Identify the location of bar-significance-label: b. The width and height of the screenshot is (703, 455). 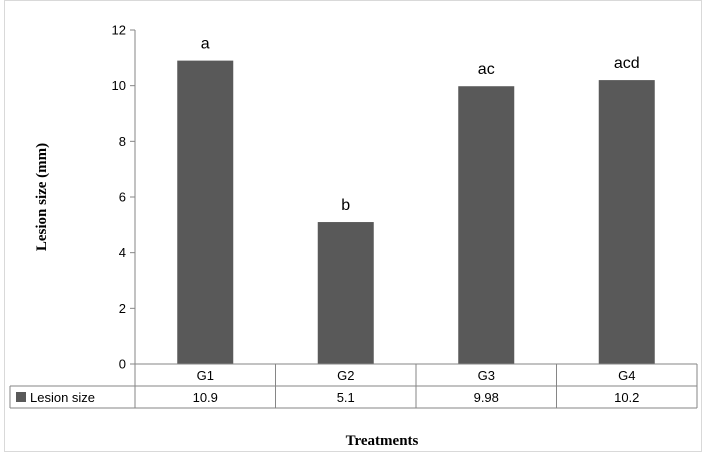
(345, 205).